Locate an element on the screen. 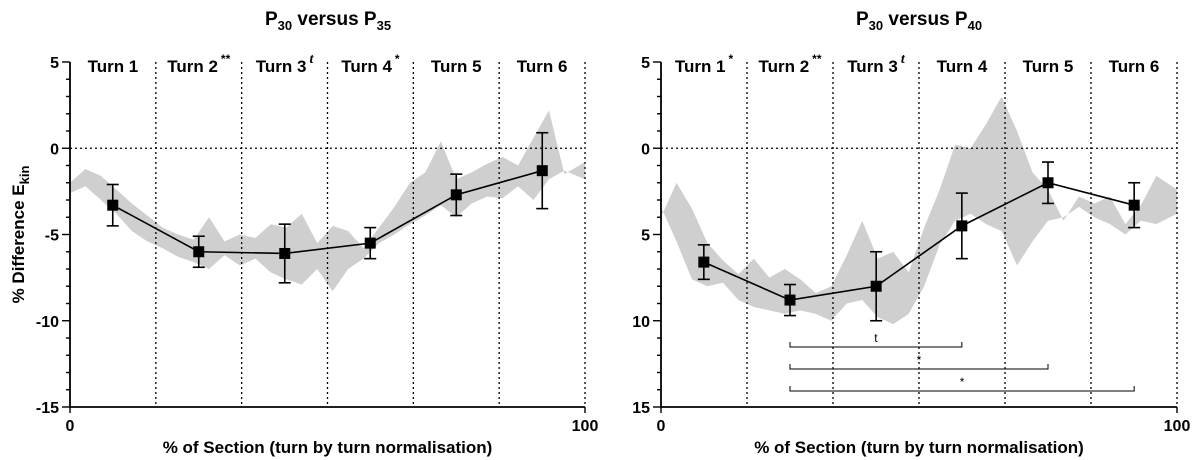 This screenshot has height=460, width=1199. y-tick-label: -10 is located at coordinates (47, 322).